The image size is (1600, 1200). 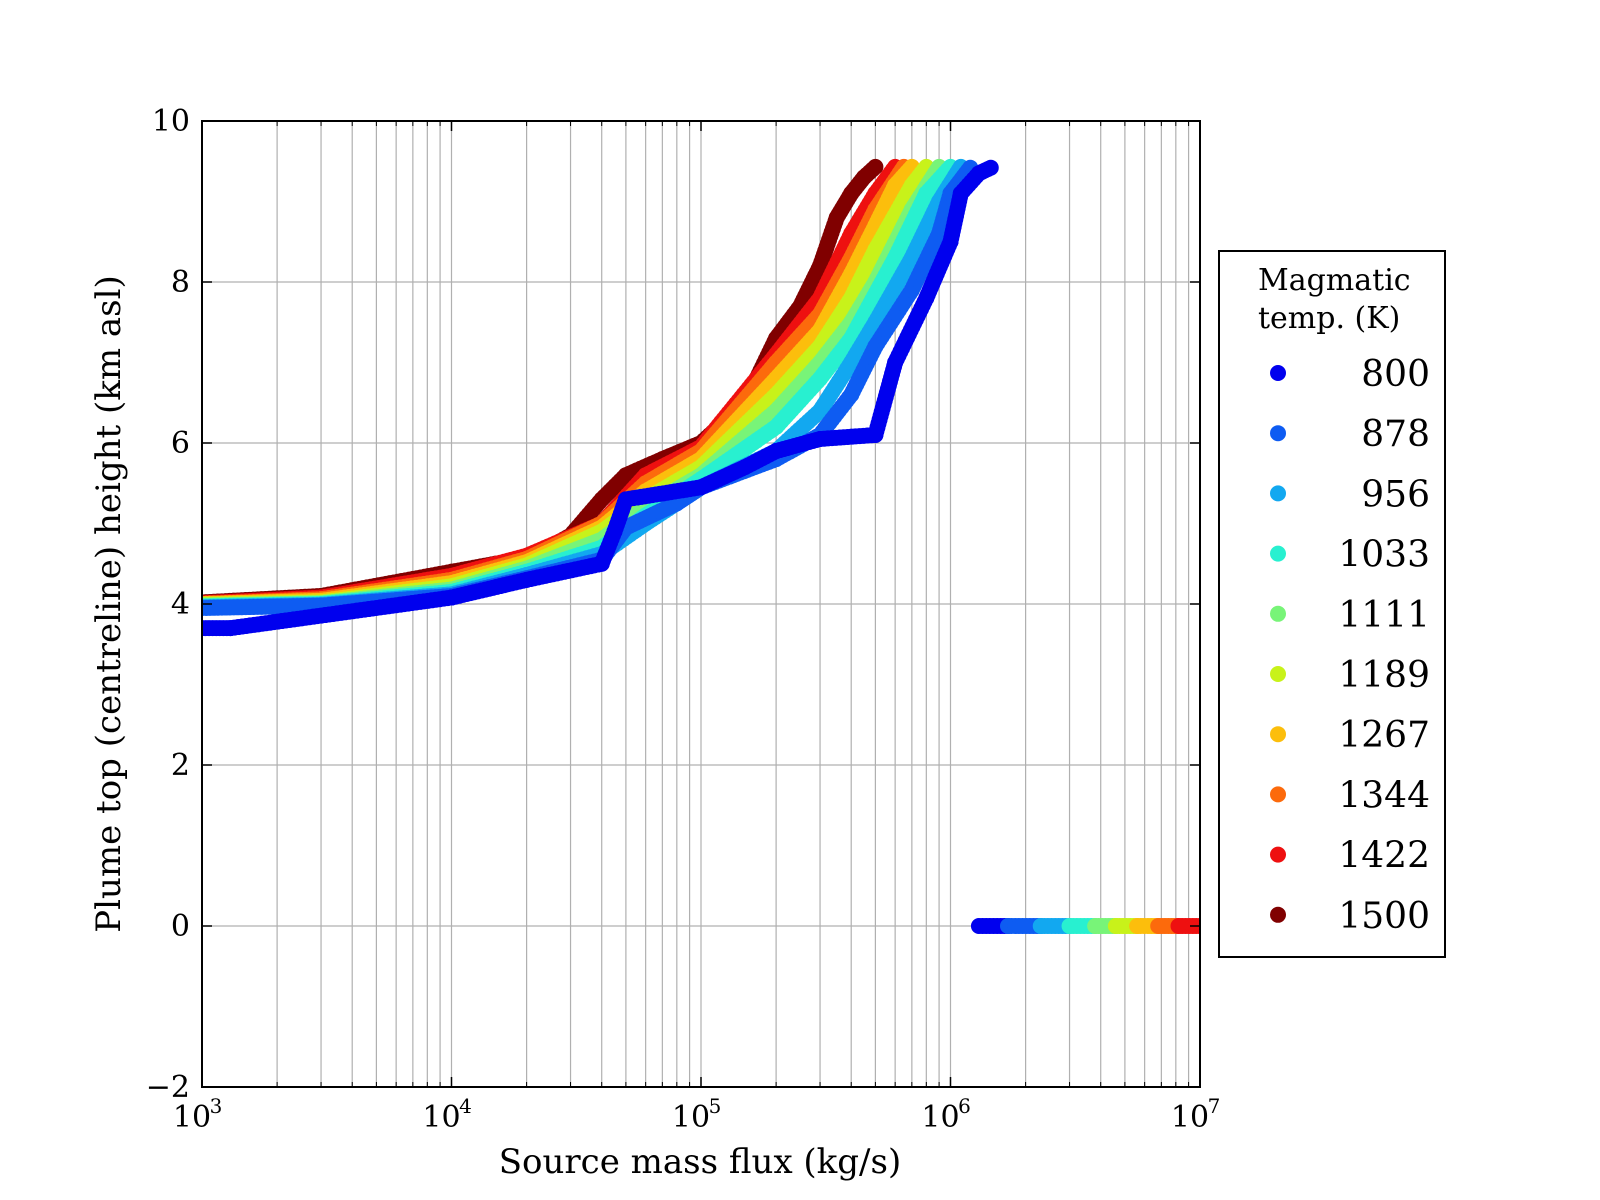 What do you see at coordinates (180, 604) in the screenshot?
I see `y-tick-label: 4` at bounding box center [180, 604].